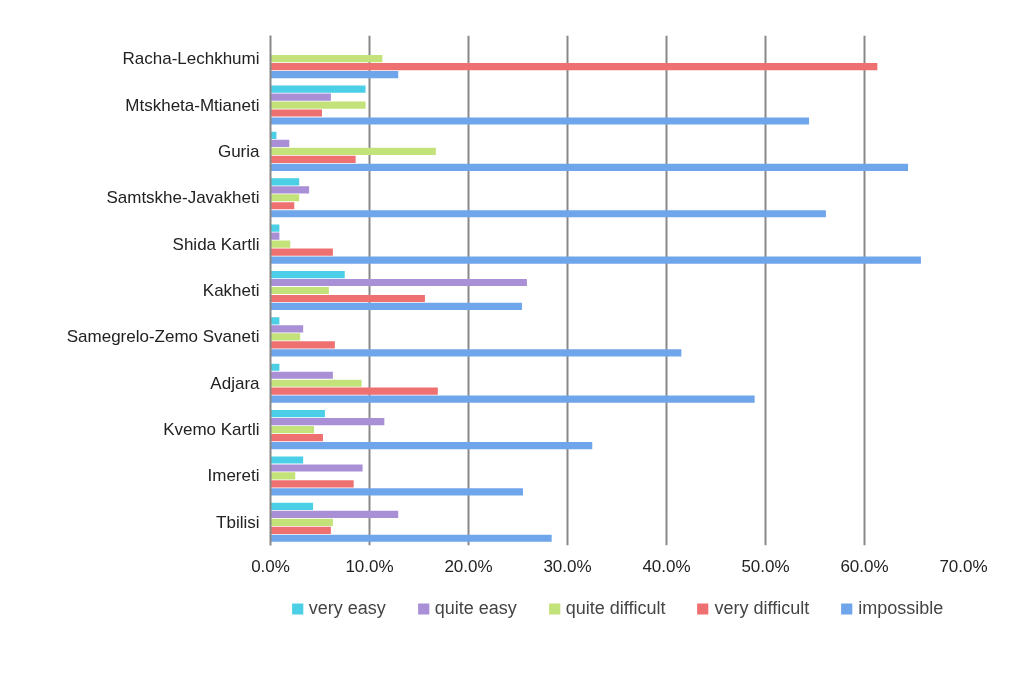  I want to click on legend-label: quite easy, so click(475, 608).